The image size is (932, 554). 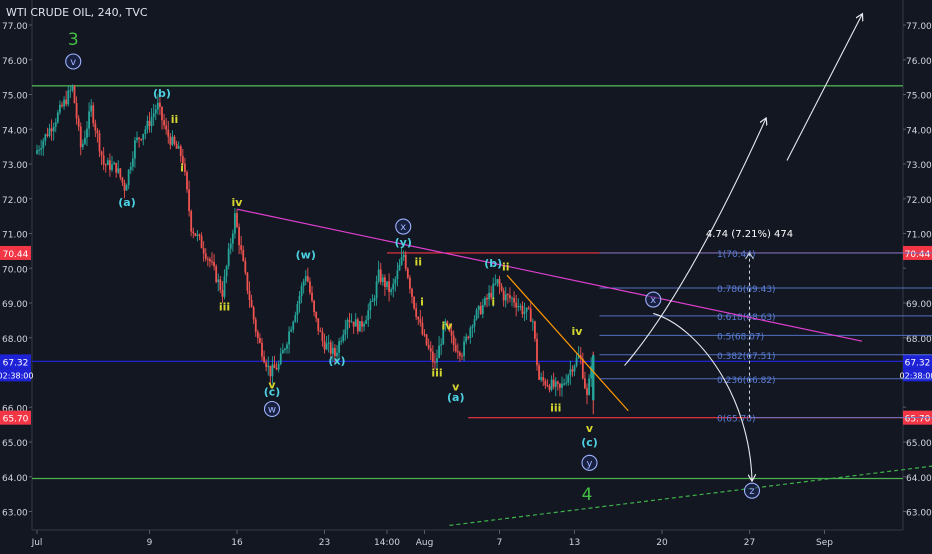 What do you see at coordinates (306, 254) in the screenshot?
I see `wave-label-cyan: (w)` at bounding box center [306, 254].